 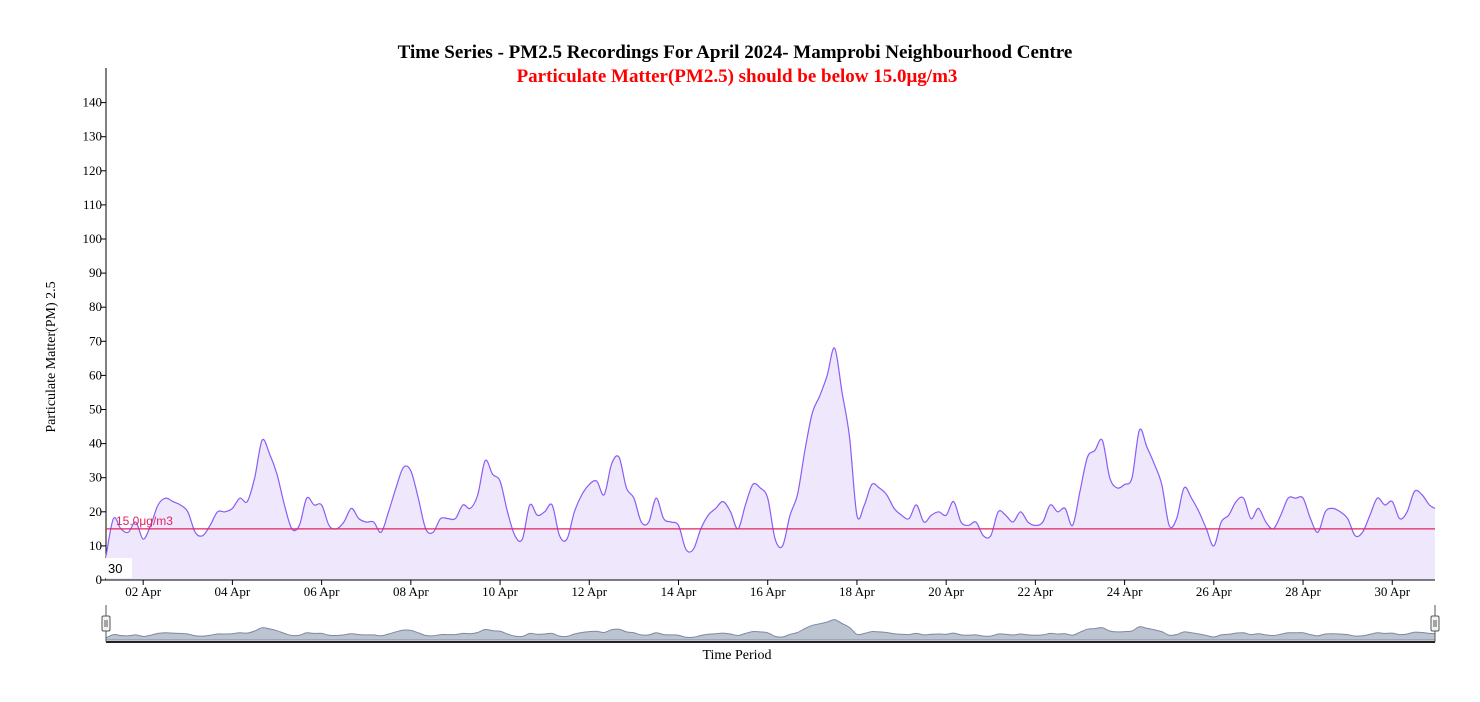 I want to click on navigator-left-handle, so click(x=106, y=623).